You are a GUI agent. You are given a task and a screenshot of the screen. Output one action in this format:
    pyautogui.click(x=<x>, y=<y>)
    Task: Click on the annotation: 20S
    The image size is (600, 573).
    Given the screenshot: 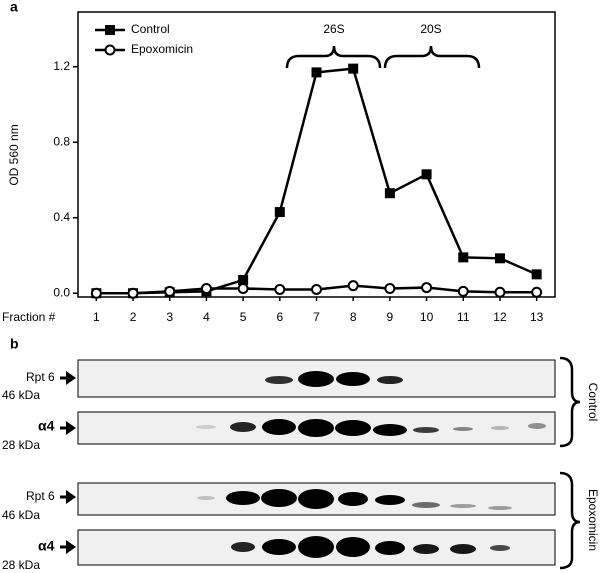 What is the action you would take?
    pyautogui.click(x=430, y=29)
    